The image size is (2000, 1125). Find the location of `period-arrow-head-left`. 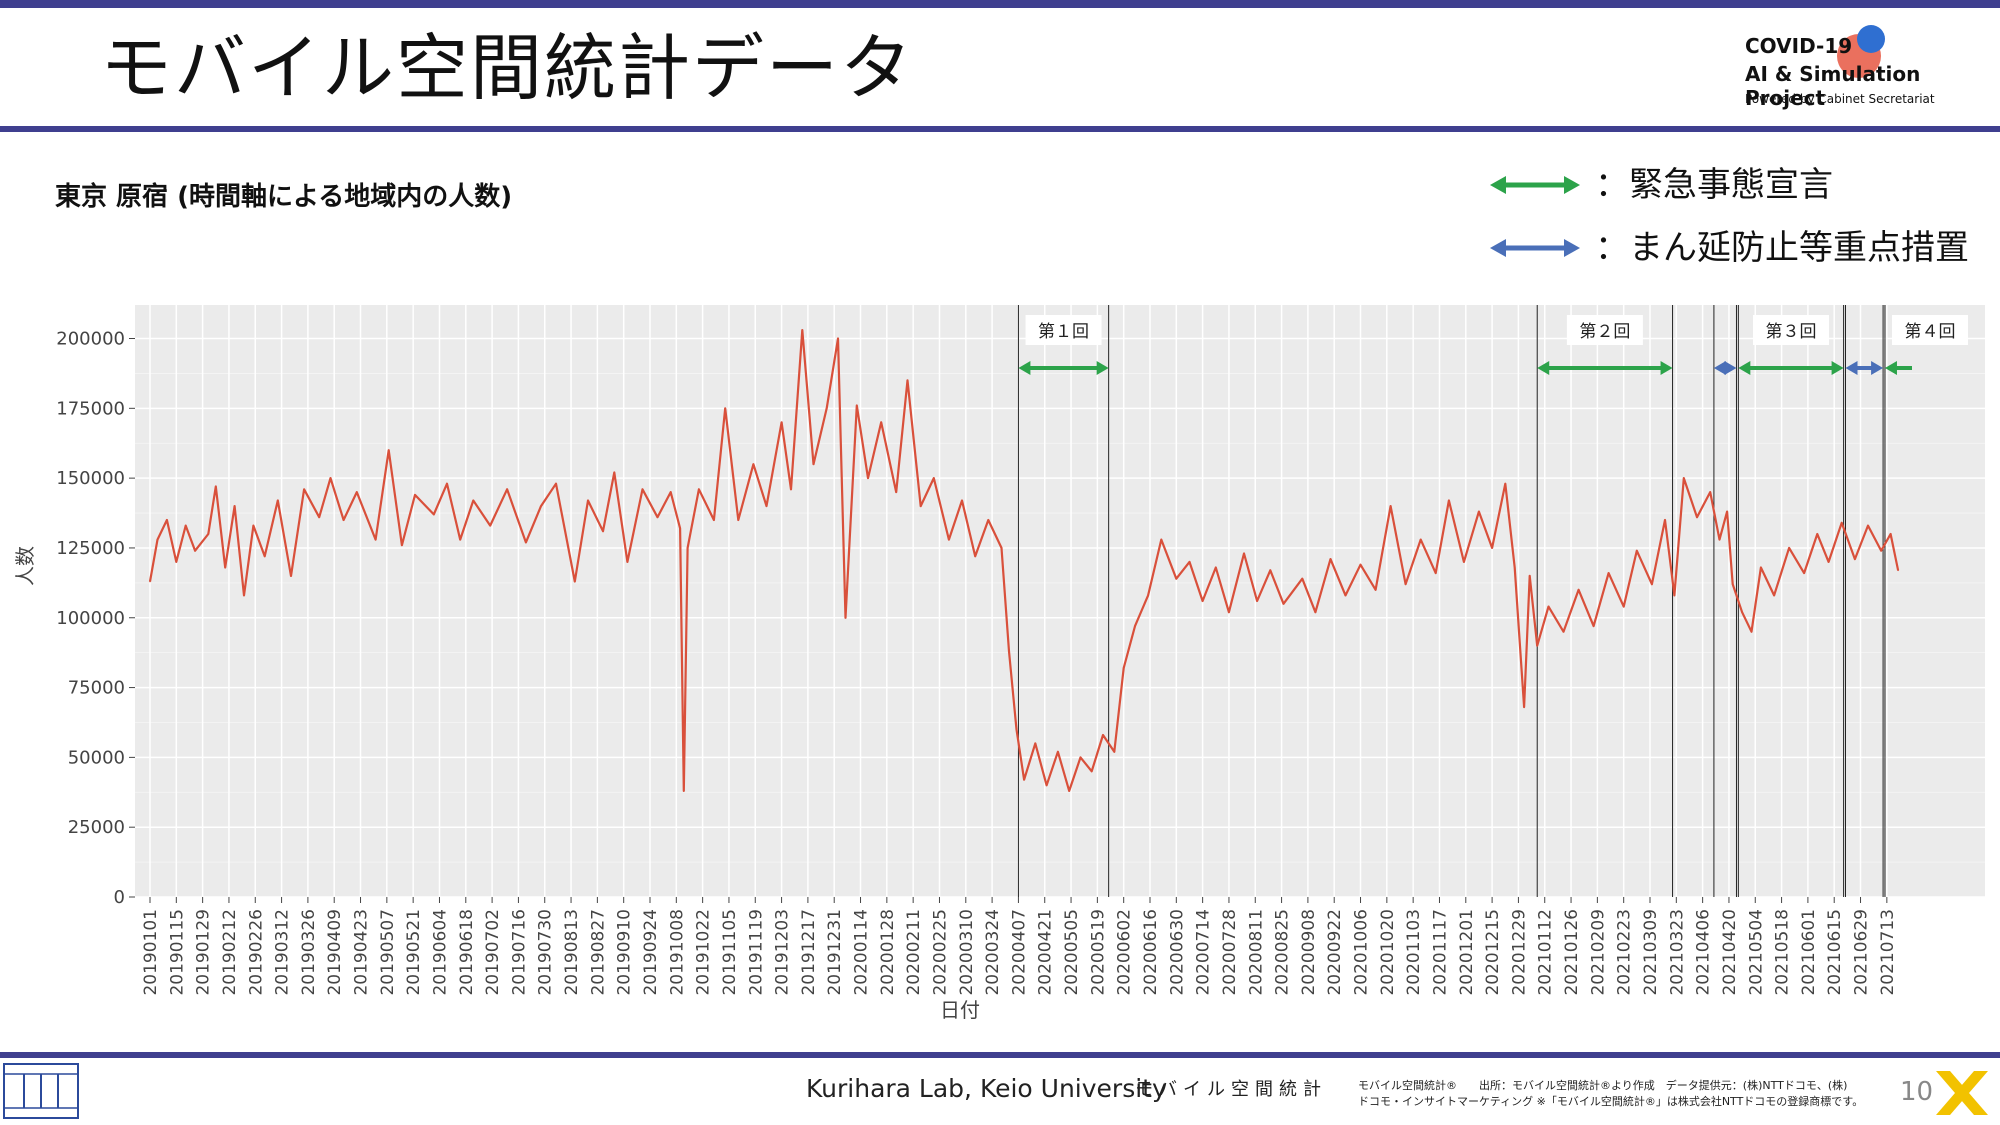

period-arrow-head-left is located at coordinates (1024, 368).